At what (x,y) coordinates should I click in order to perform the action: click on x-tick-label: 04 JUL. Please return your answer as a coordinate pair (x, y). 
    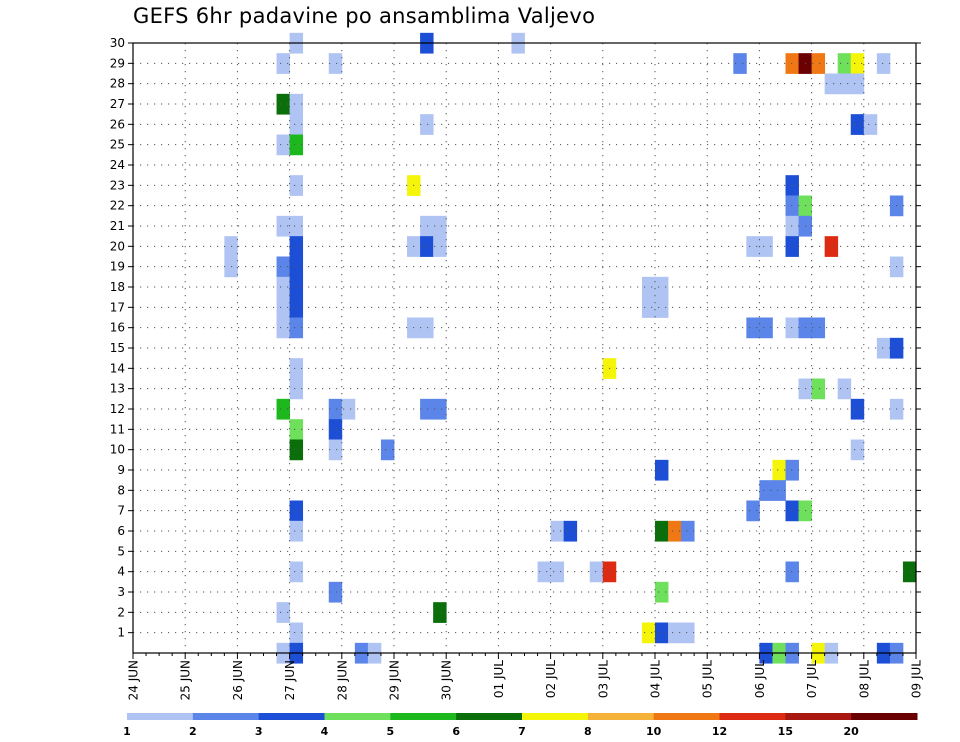
    Looking at the image, I should click on (656, 679).